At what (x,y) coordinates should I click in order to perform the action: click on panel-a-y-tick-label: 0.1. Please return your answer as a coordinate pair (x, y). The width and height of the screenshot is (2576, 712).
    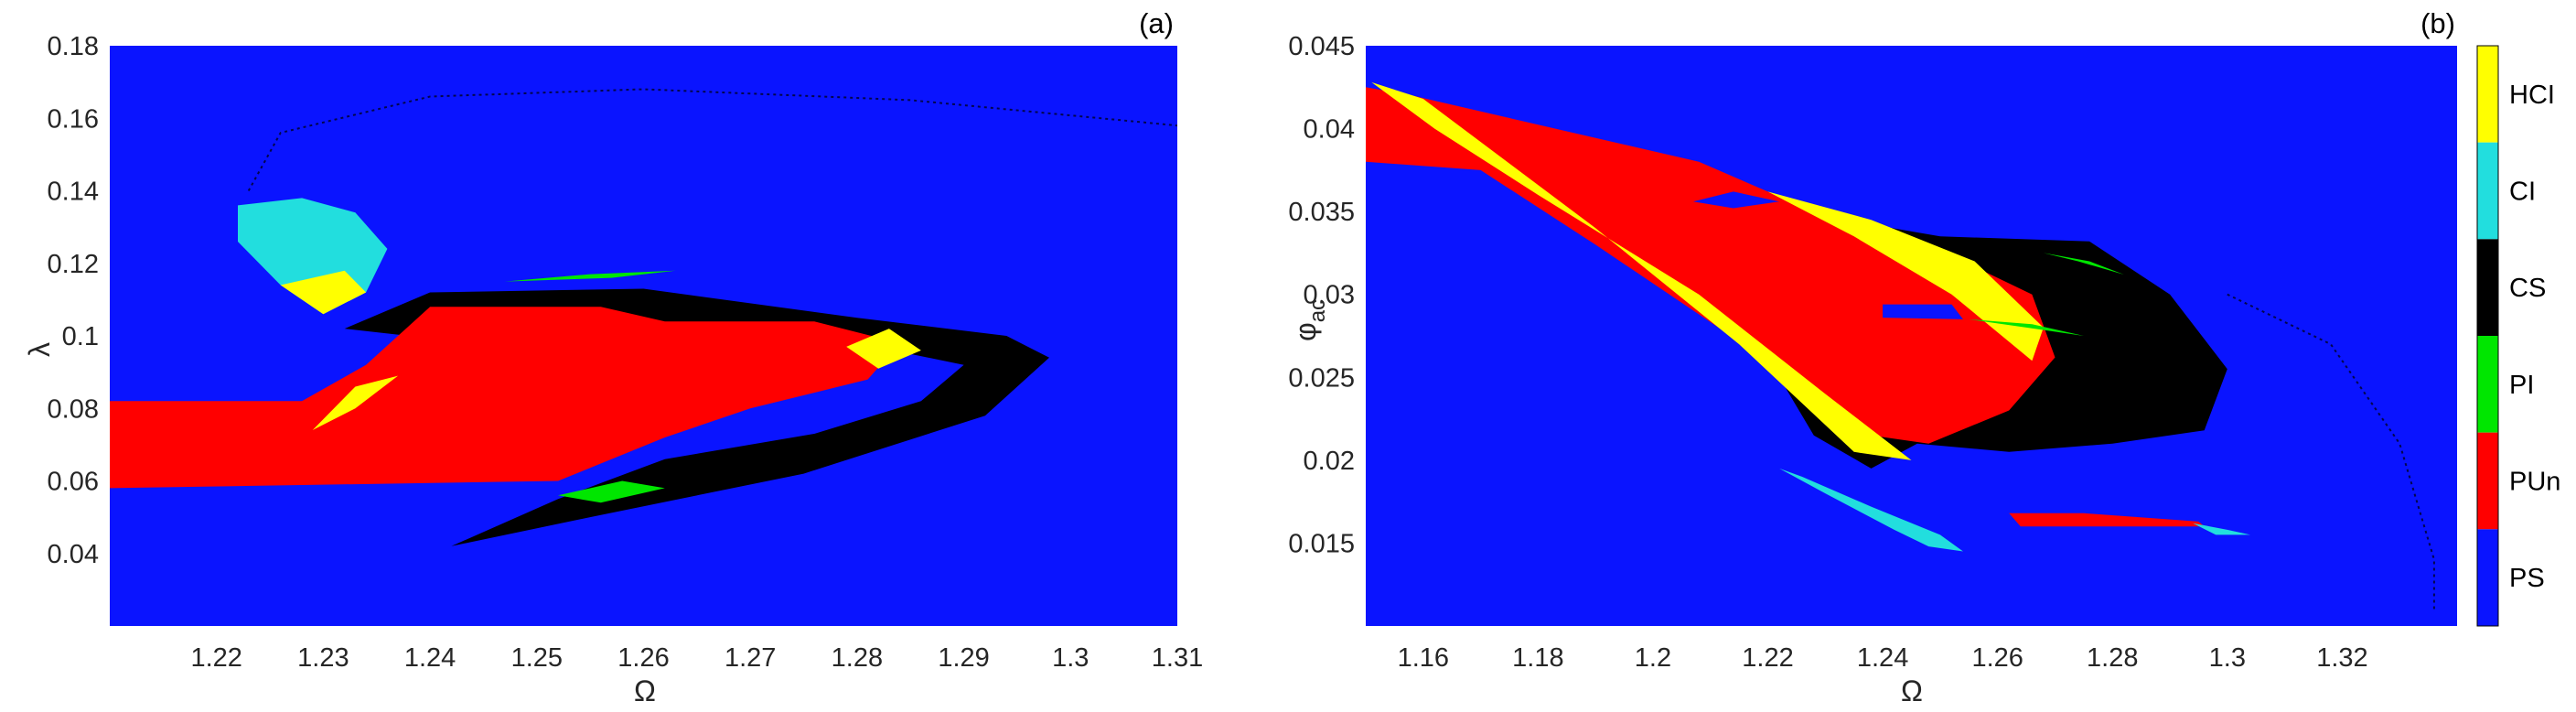
    Looking at the image, I should click on (80, 336).